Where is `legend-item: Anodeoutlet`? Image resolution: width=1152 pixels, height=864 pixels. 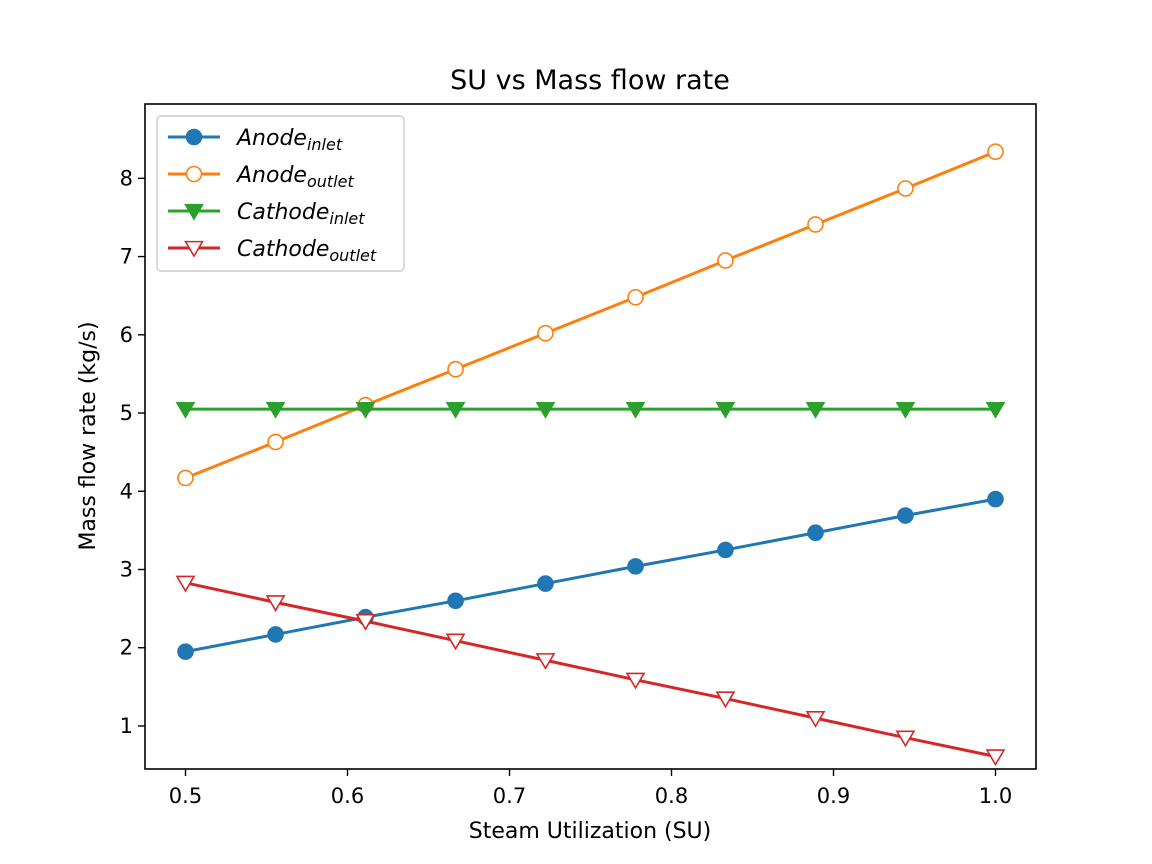
legend-item: Anodeoutlet is located at coordinates (261, 177).